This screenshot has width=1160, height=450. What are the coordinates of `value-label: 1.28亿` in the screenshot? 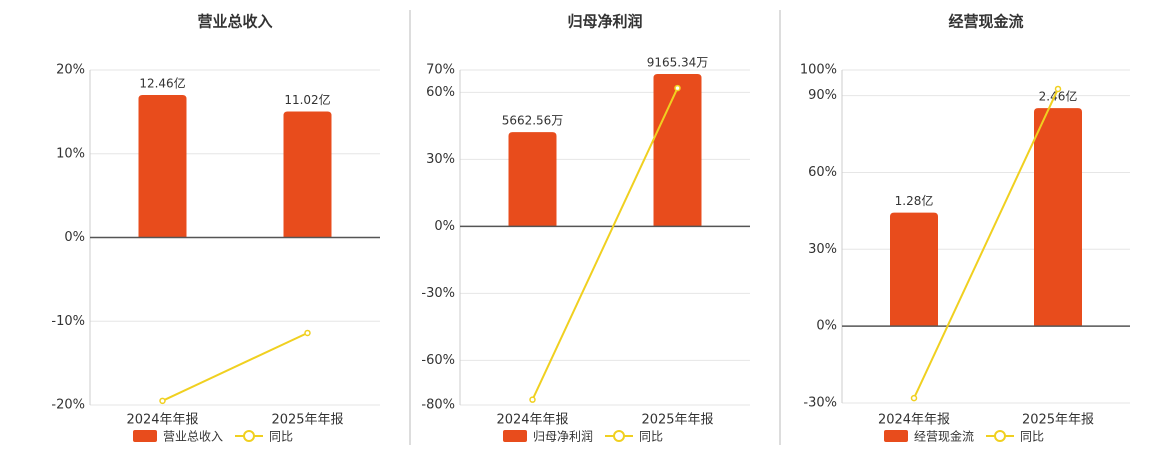 It's located at (914, 200).